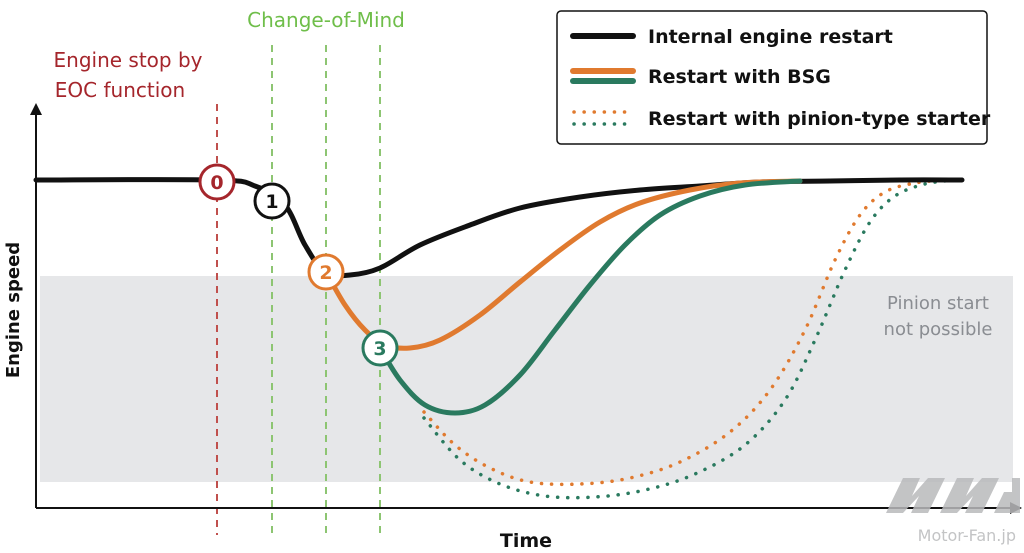  I want to click on change-of-mind-label: Change-of-Mind, so click(326, 20).